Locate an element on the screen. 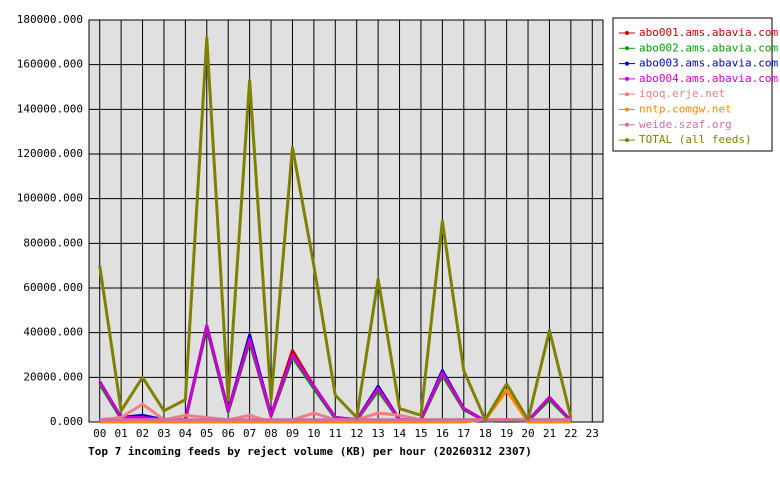  y-tick-label: 20000.000 is located at coordinates (53, 376).